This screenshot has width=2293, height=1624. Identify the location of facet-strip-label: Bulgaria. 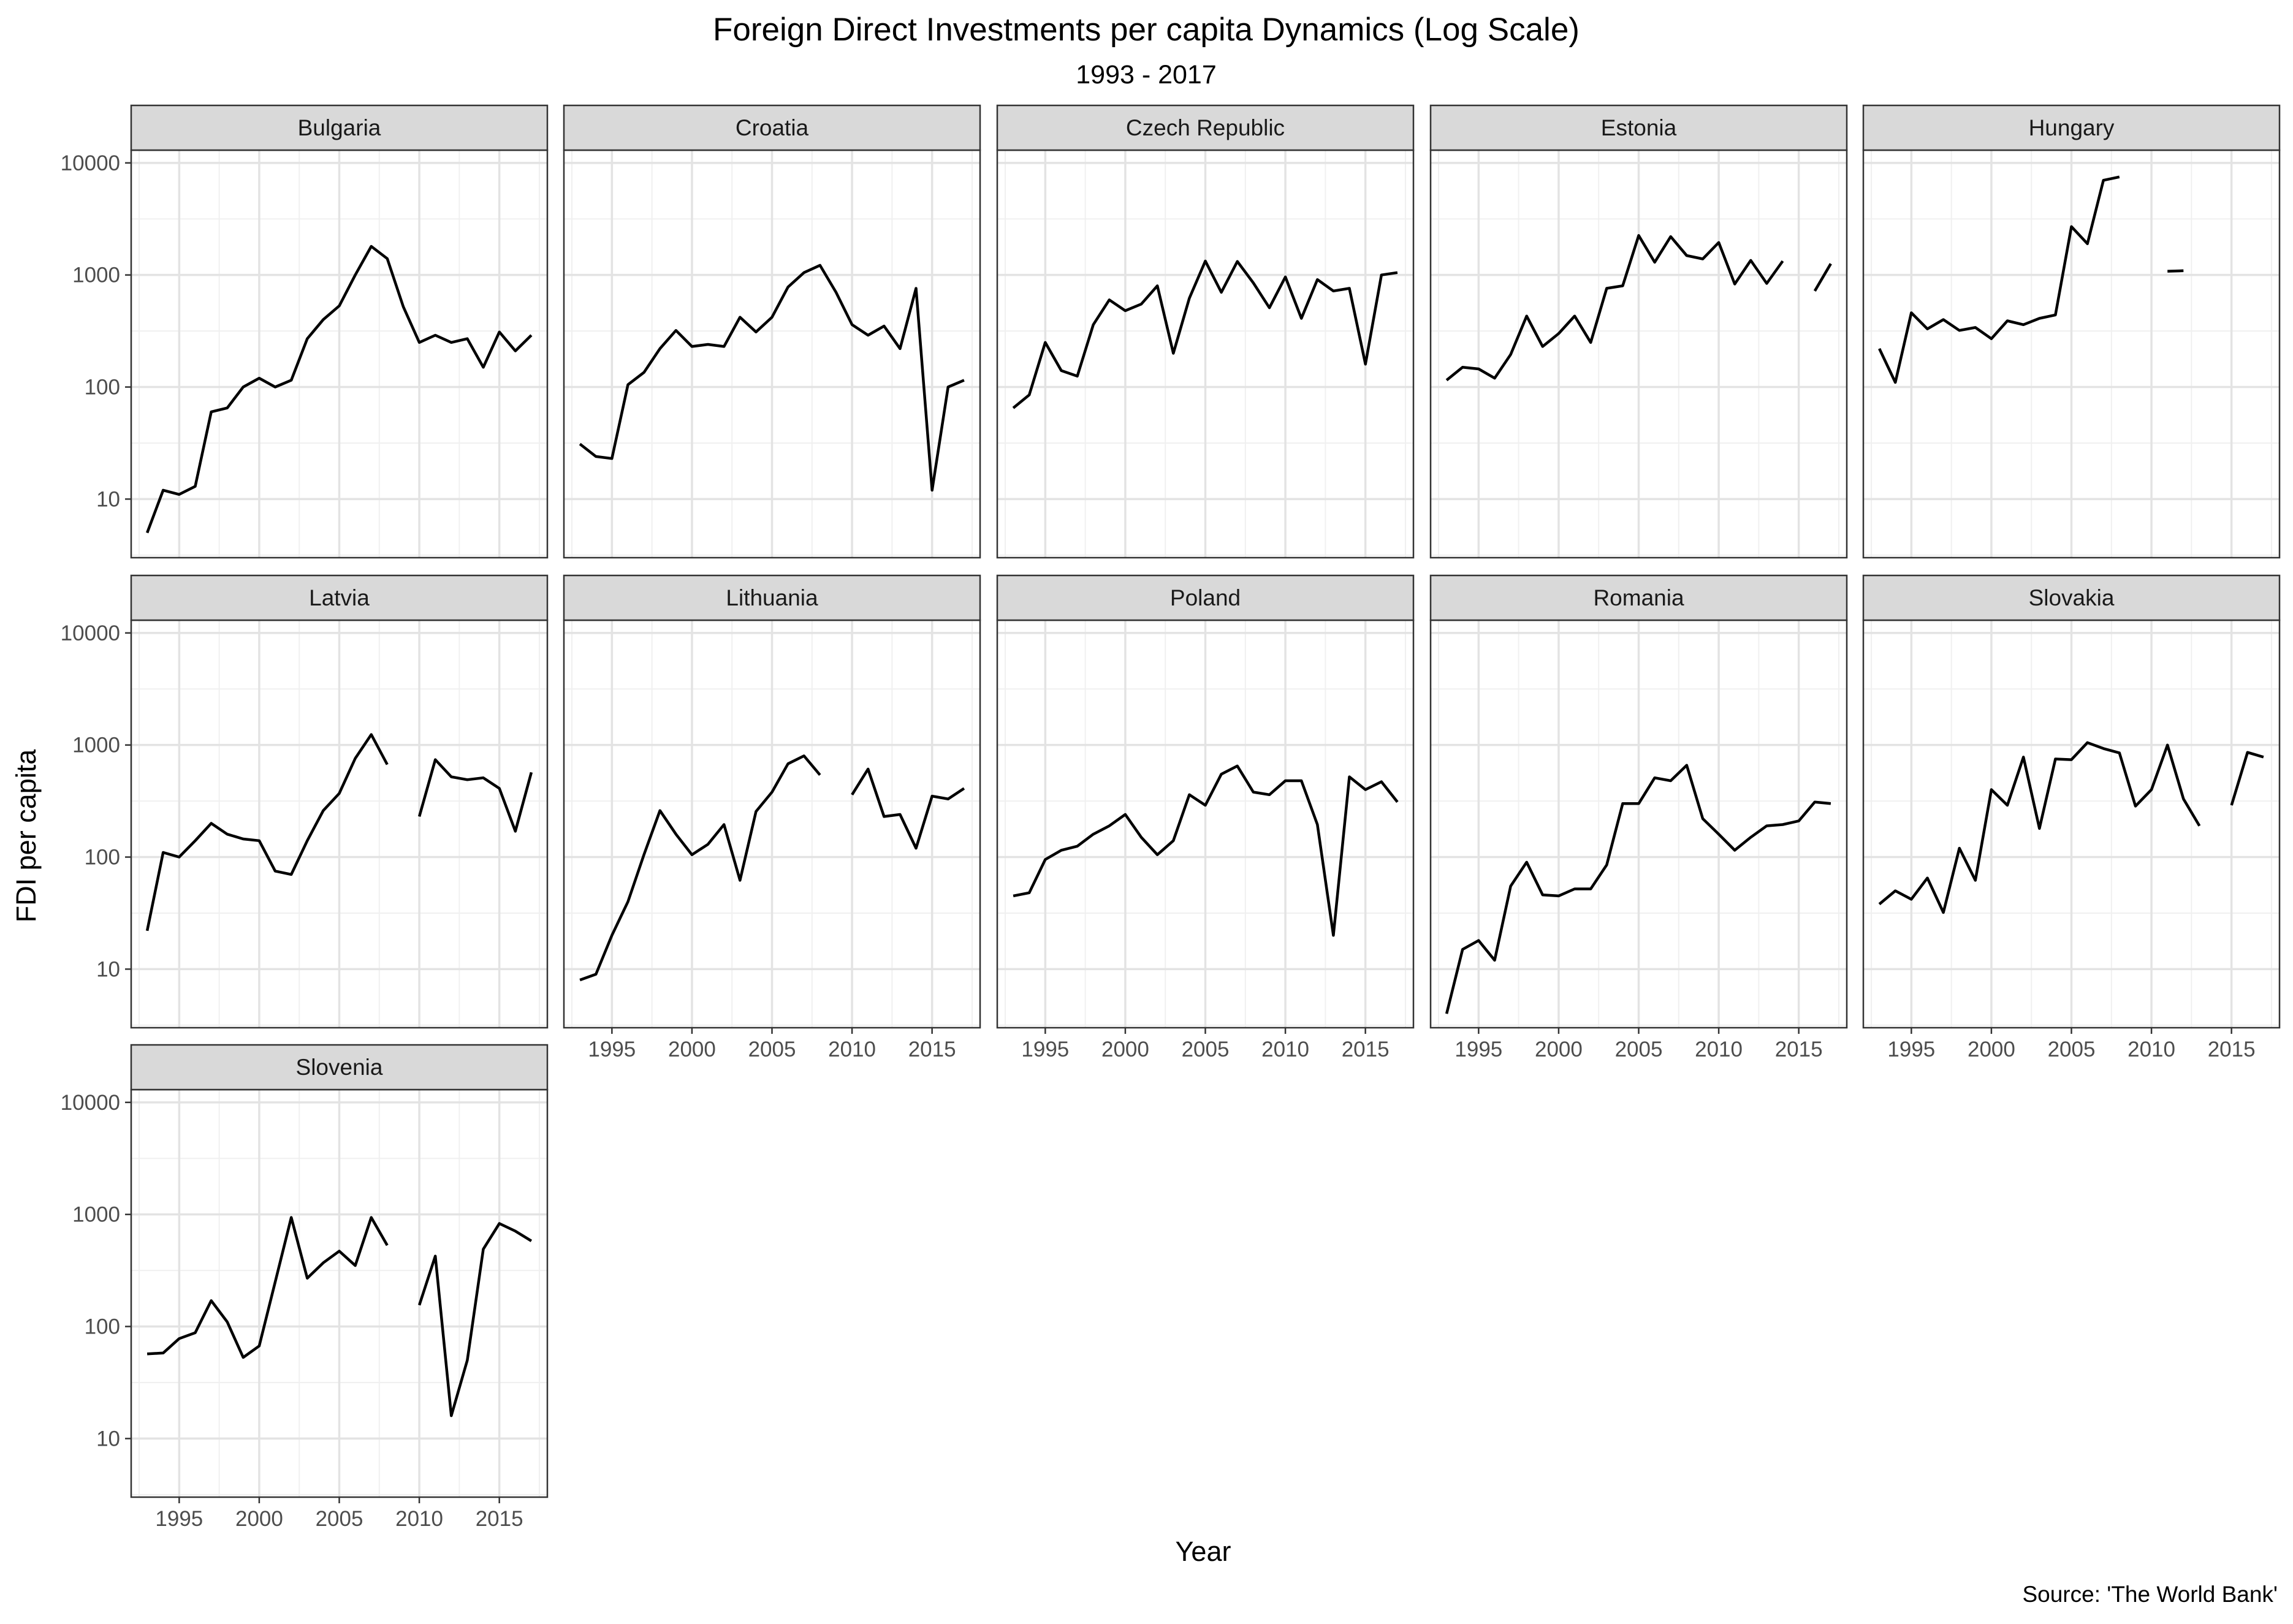
(339, 127).